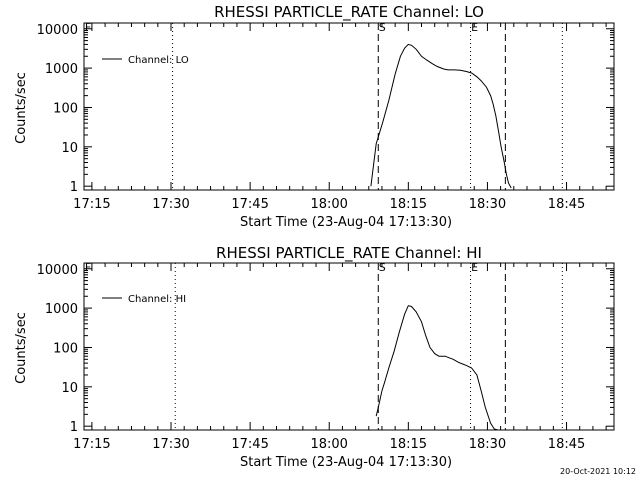 Image resolution: width=640 pixels, height=480 pixels. Describe the element at coordinates (349, 253) in the screenshot. I see `chart-title: RHESSI PARTICLE_RATE Channel: HI` at that location.